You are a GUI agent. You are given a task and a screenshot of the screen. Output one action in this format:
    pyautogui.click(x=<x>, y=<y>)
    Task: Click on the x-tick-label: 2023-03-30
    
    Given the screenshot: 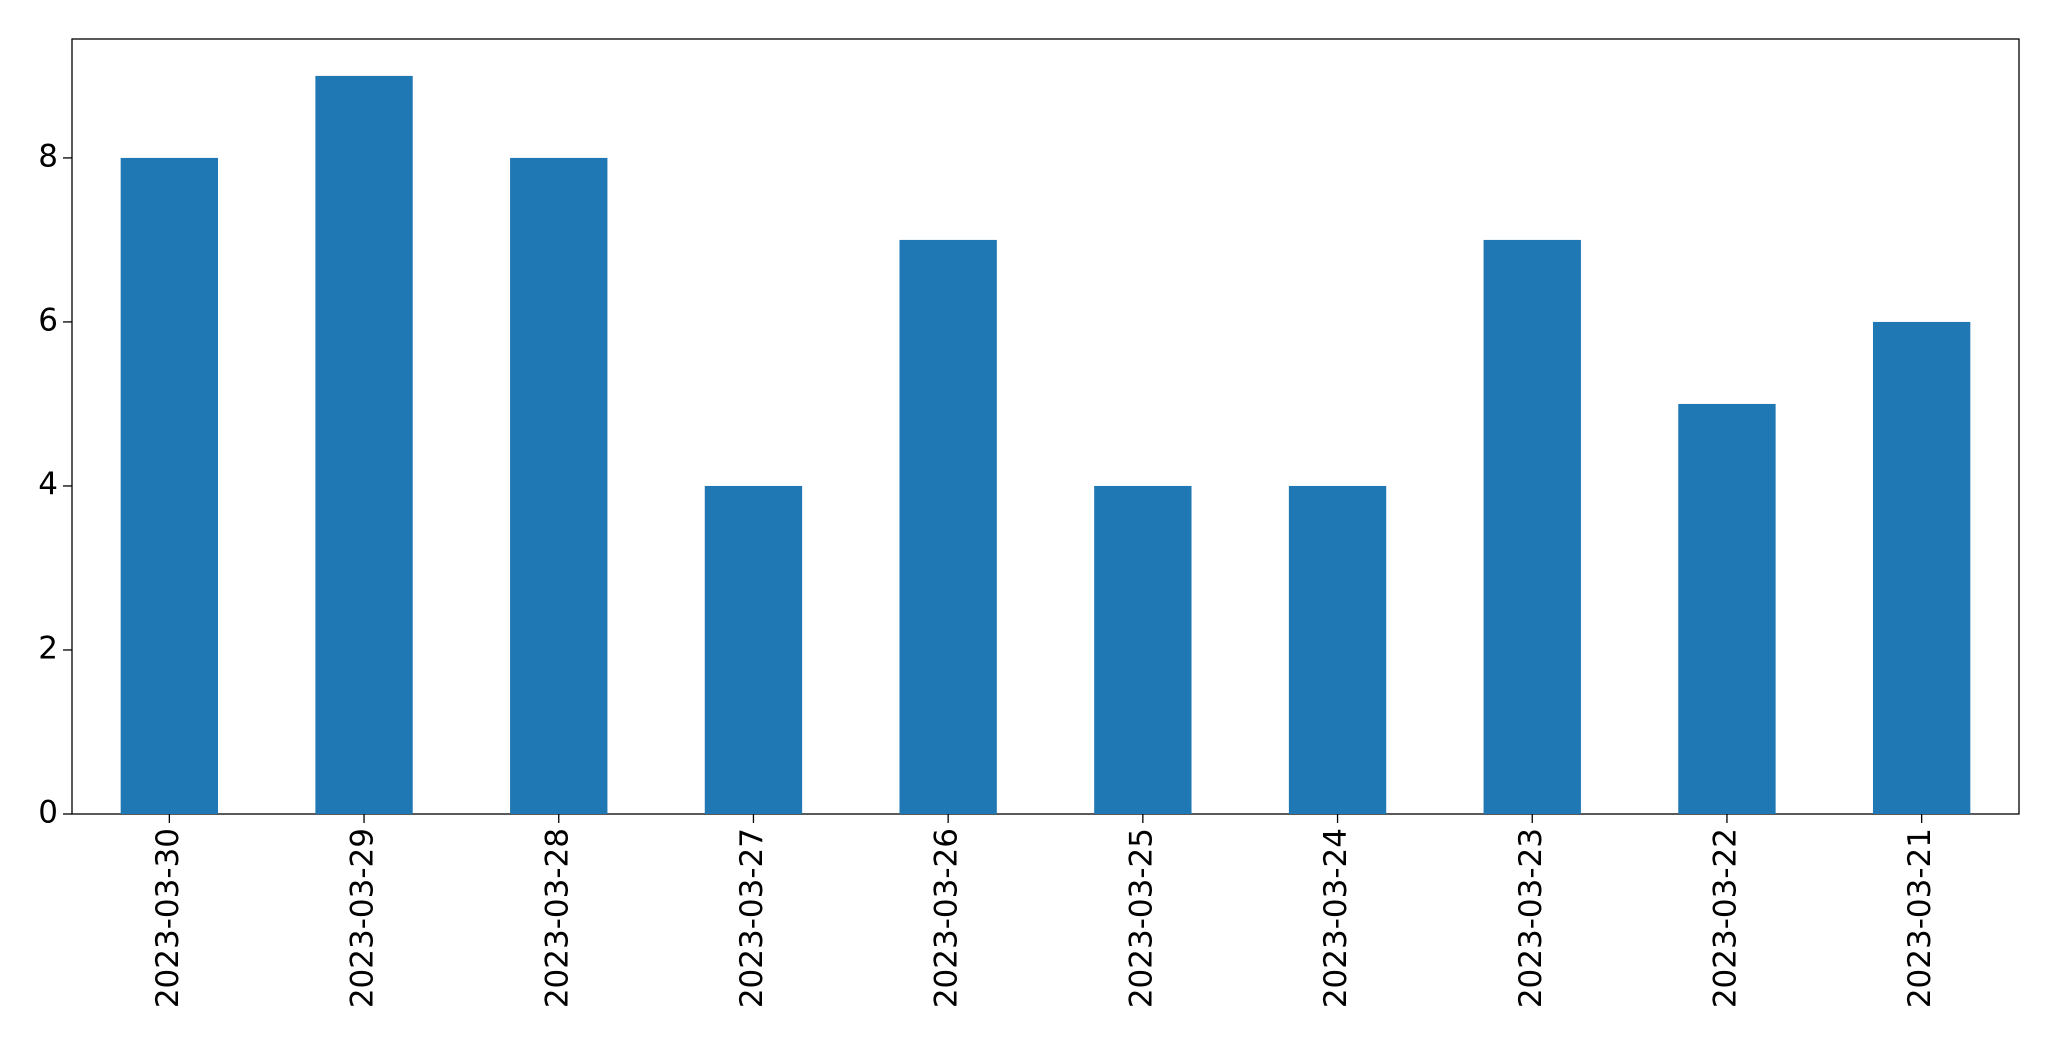 What is the action you would take?
    pyautogui.click(x=168, y=918)
    